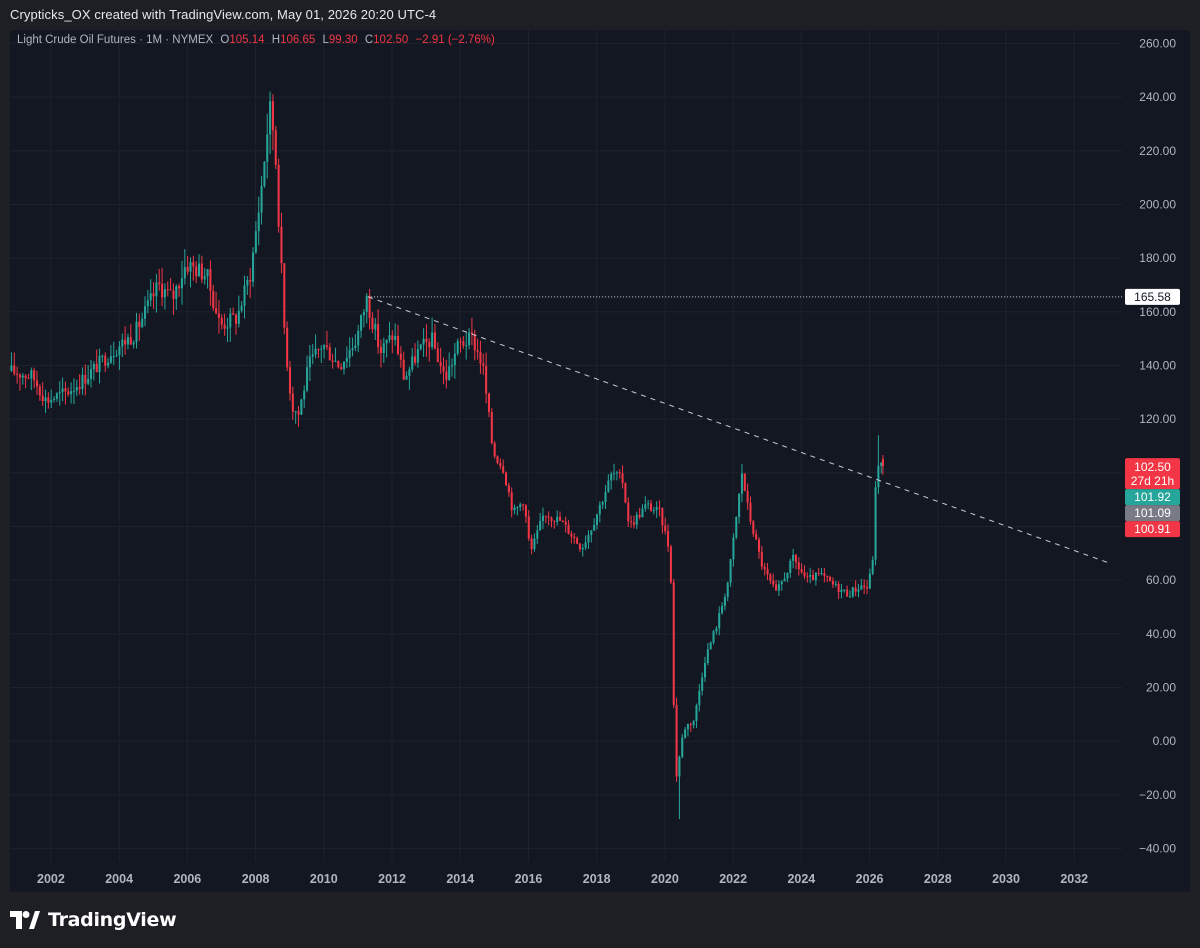 Image resolution: width=1200 pixels, height=948 pixels. What do you see at coordinates (1157, 204) in the screenshot?
I see `y-tick-label: 200.00` at bounding box center [1157, 204].